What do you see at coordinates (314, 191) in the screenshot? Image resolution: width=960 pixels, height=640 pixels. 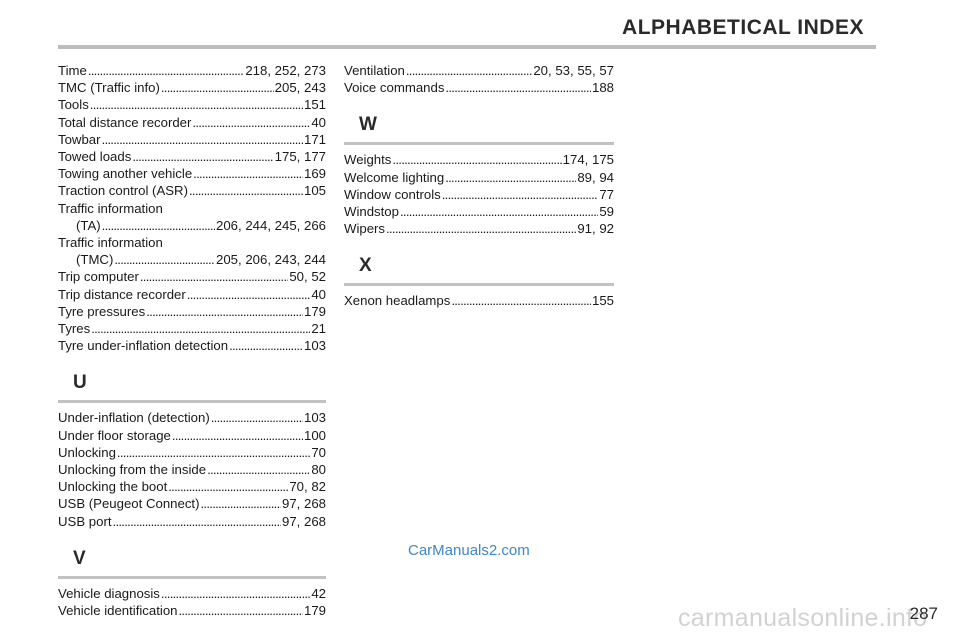 I see `entry-pages: 105` at bounding box center [314, 191].